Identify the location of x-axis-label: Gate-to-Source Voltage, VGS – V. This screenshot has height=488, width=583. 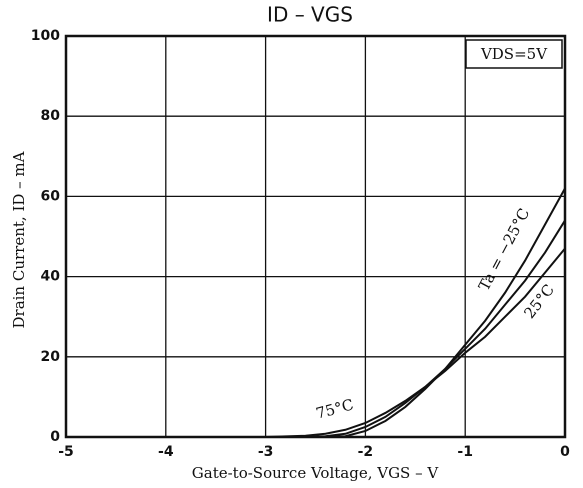
(316, 473).